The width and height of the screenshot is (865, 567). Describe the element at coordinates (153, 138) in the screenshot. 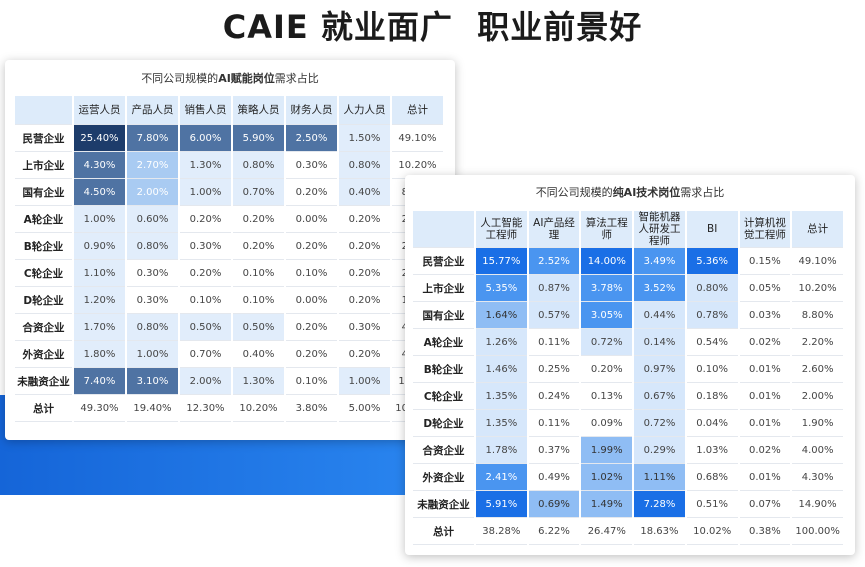

I see `cell: 7.80%` at that location.